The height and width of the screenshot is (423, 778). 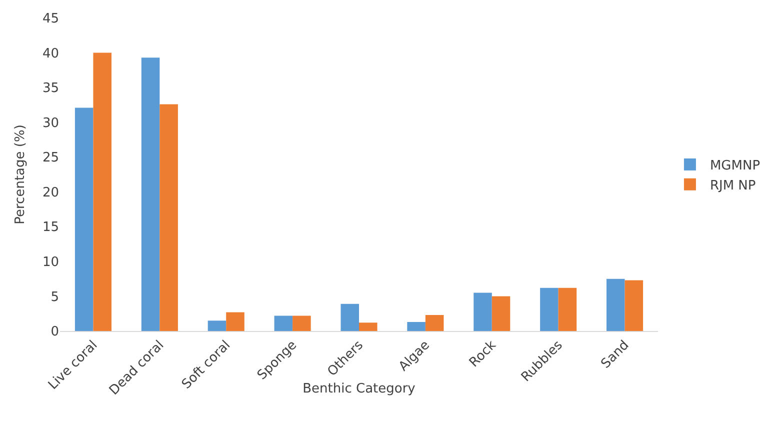 I want to click on x-axis-title: Benthic Category, so click(x=359, y=388).